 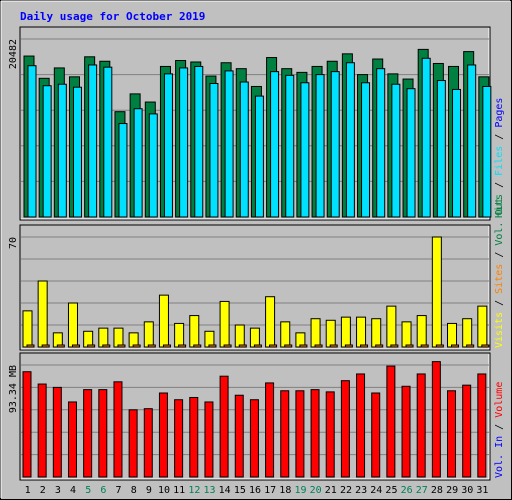 I want to click on x-tick-label: 25, so click(x=391, y=490).